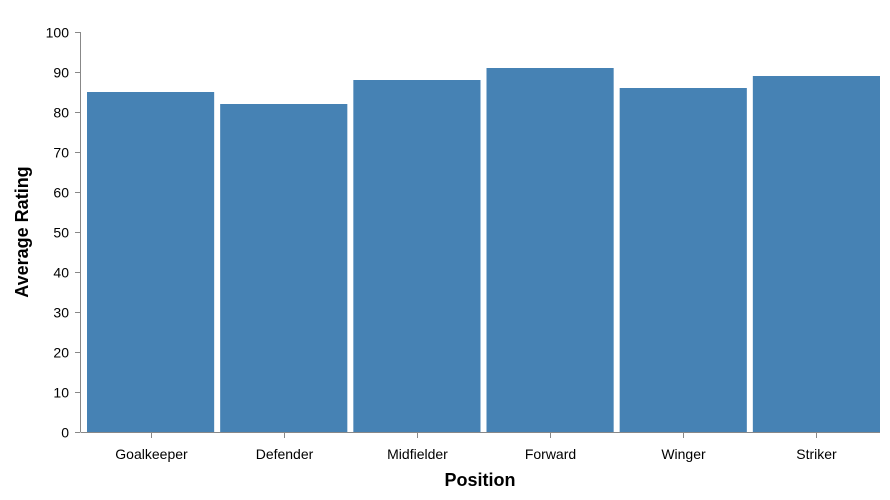 The image size is (890, 500). What do you see at coordinates (65, 433) in the screenshot?
I see `y-tick-label: 0` at bounding box center [65, 433].